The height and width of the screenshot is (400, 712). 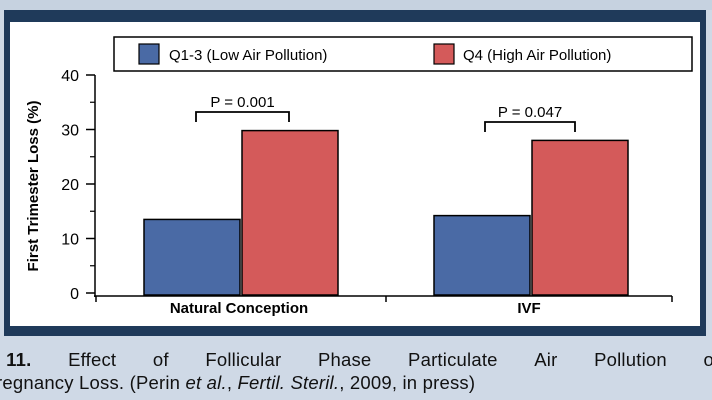 What do you see at coordinates (453, 359) in the screenshot?
I see `caption-word: Particulate` at bounding box center [453, 359].